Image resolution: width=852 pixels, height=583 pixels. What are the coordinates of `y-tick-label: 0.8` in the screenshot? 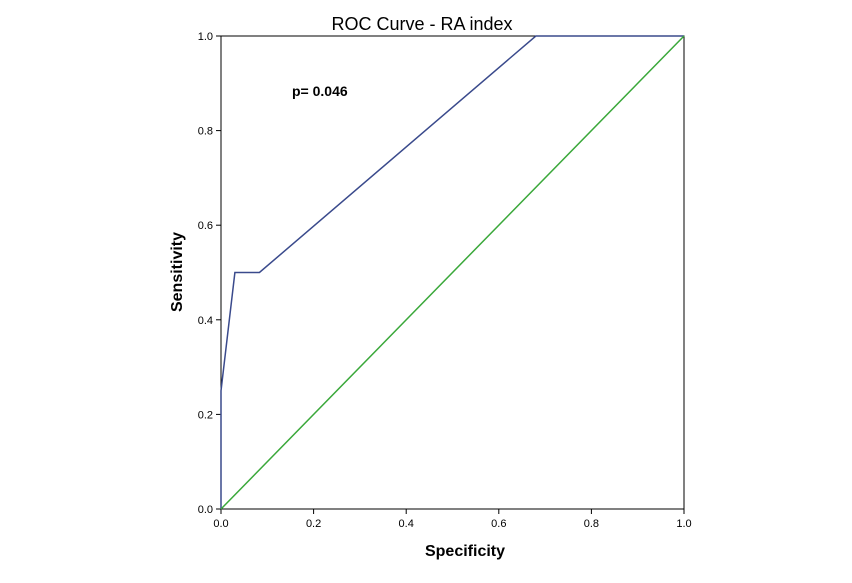 It's located at (205, 132).